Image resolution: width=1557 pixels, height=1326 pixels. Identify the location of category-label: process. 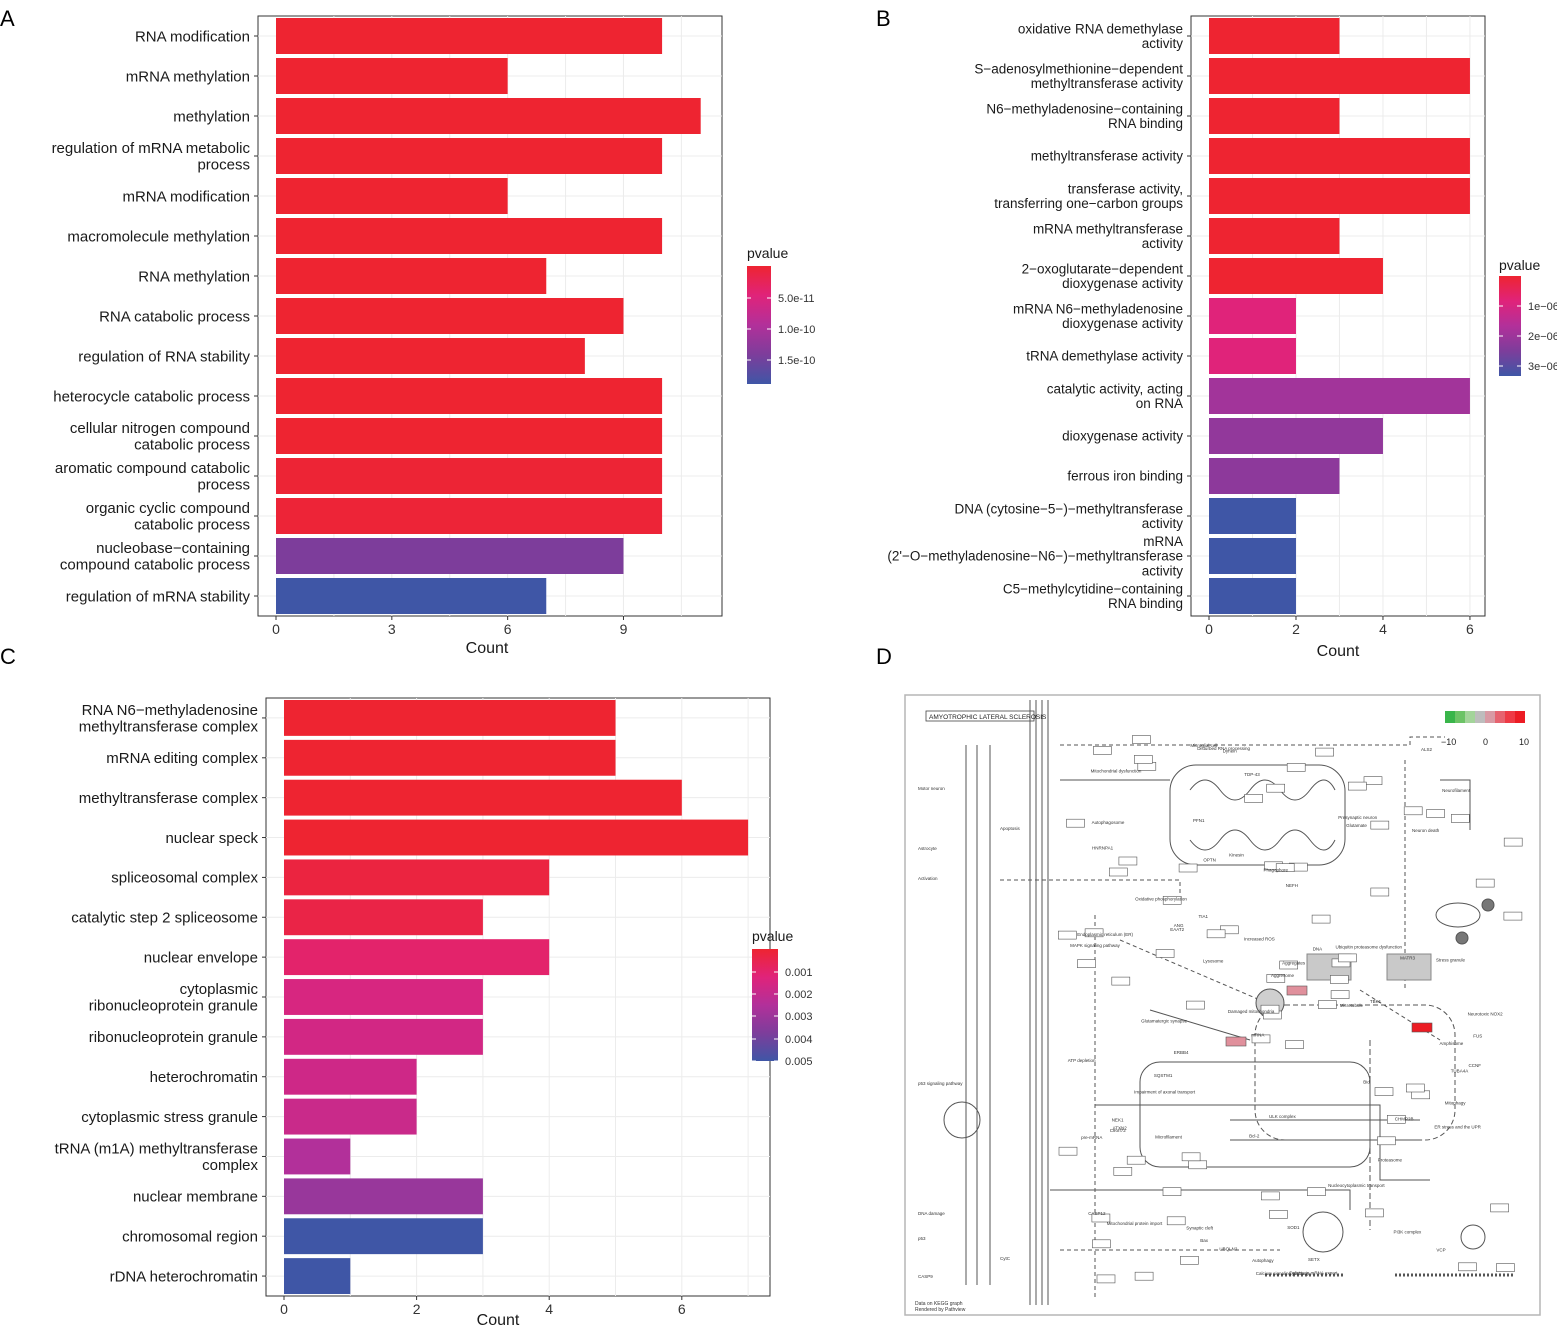
(223, 485).